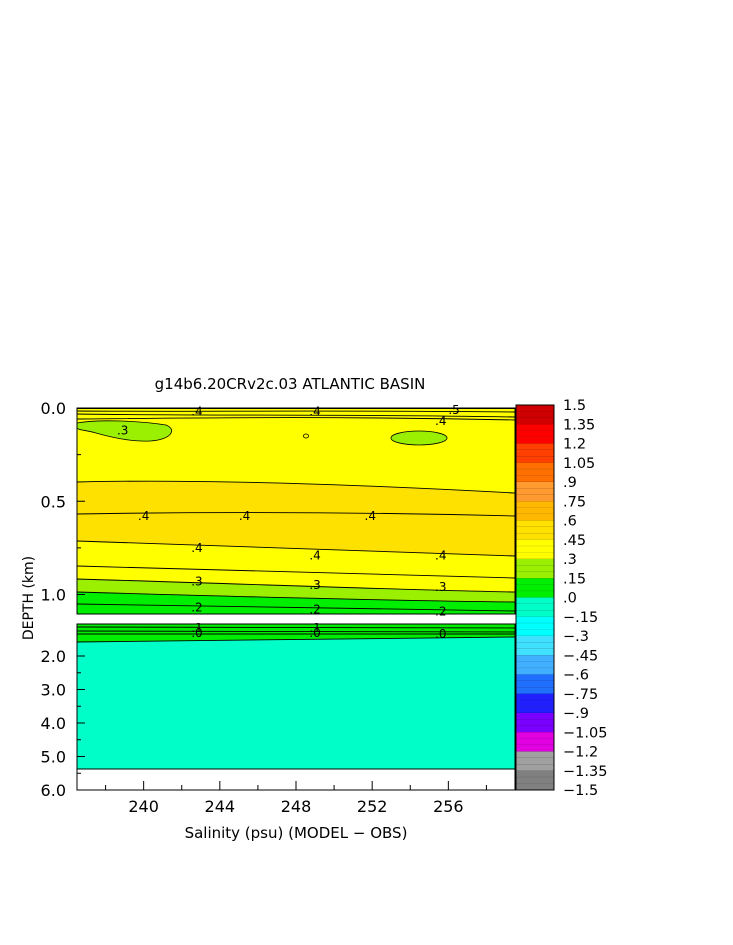  I want to click on colorbar-label: −.15, so click(580, 618).